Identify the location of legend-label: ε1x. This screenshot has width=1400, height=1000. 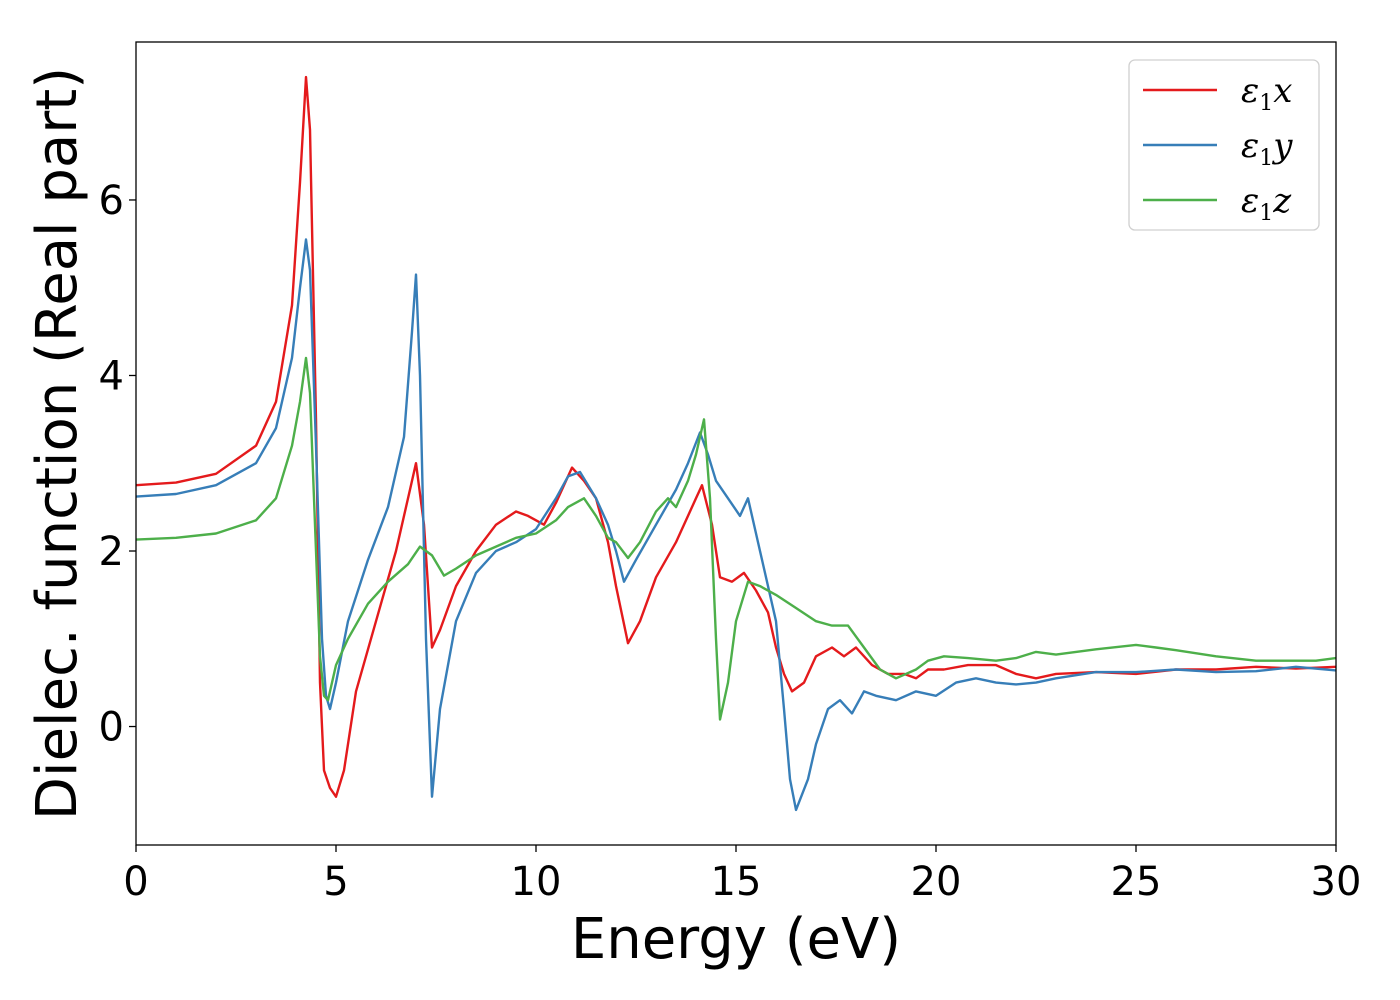
(1266, 93).